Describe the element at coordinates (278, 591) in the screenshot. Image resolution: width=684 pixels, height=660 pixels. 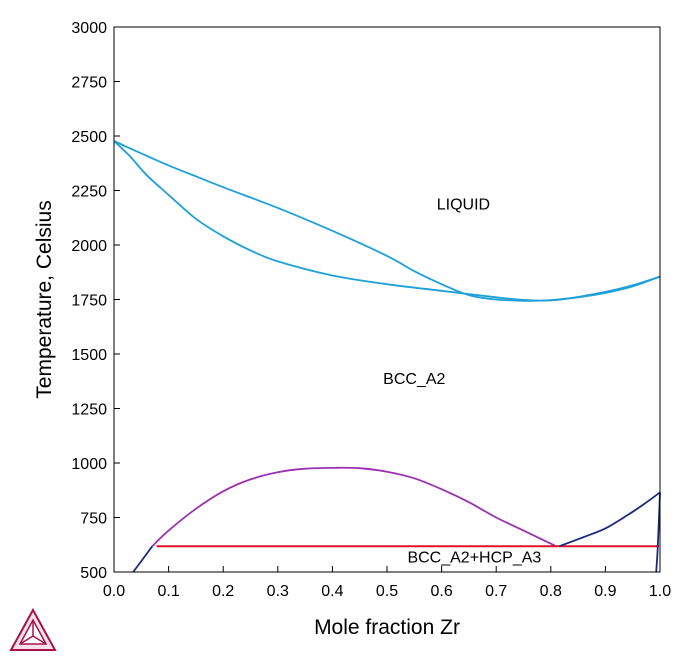
I see `x-tick-label: 0.3` at that location.